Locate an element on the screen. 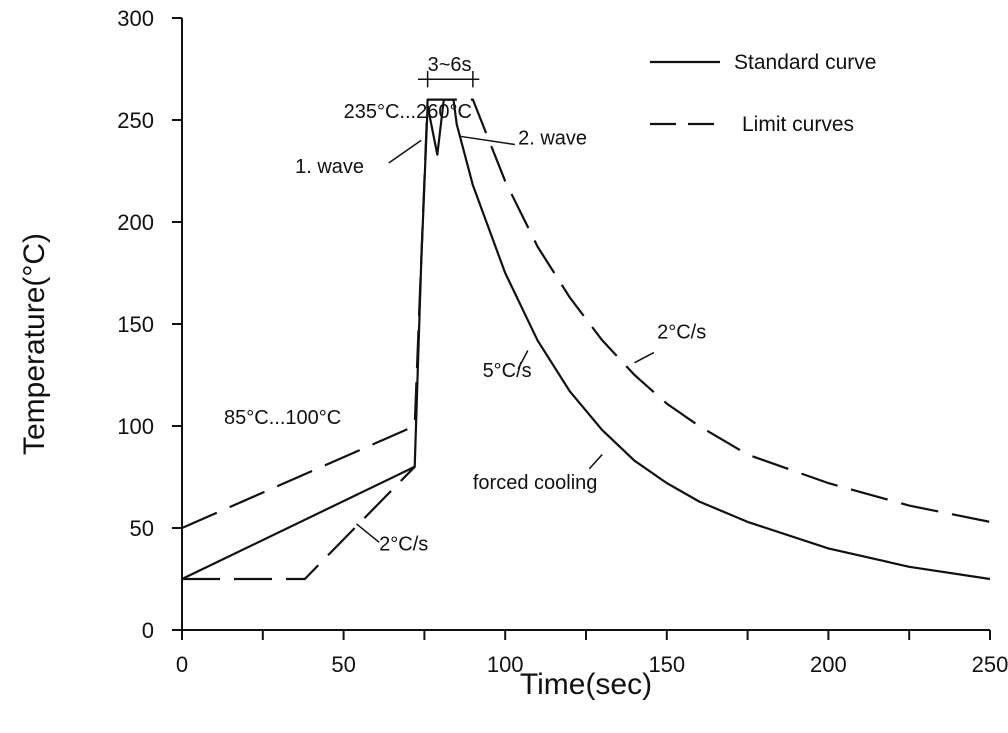  legend: Standard curve Limit curves is located at coordinates (763, 93).